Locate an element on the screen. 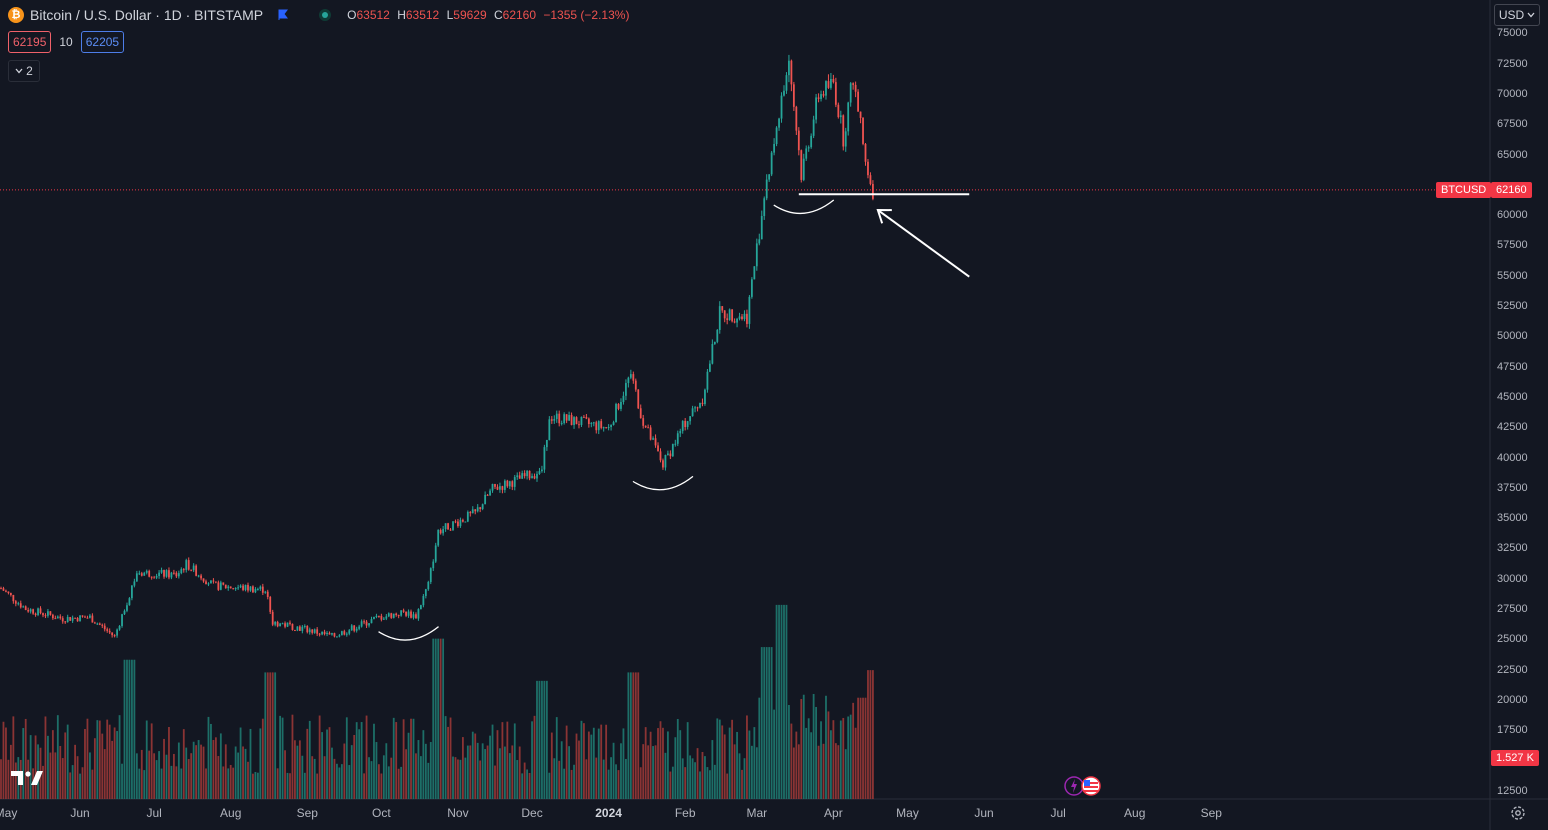  market-open-icon is located at coordinates (325, 15).